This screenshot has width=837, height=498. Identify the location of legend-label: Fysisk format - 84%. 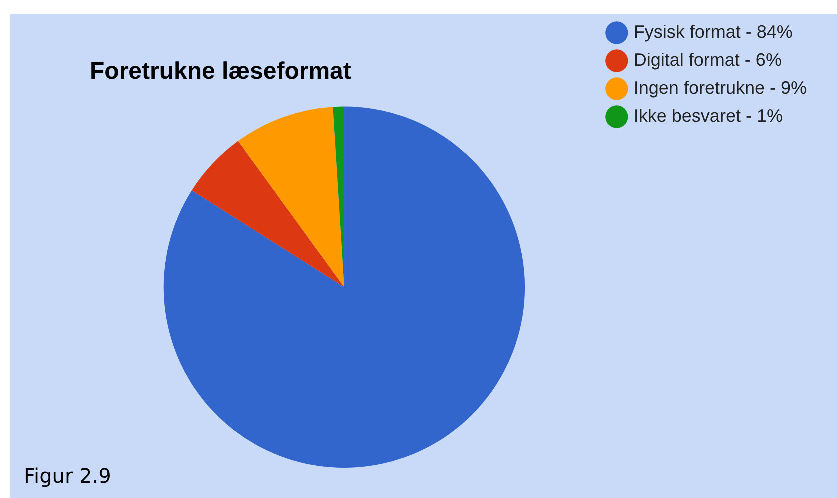
(713, 32).